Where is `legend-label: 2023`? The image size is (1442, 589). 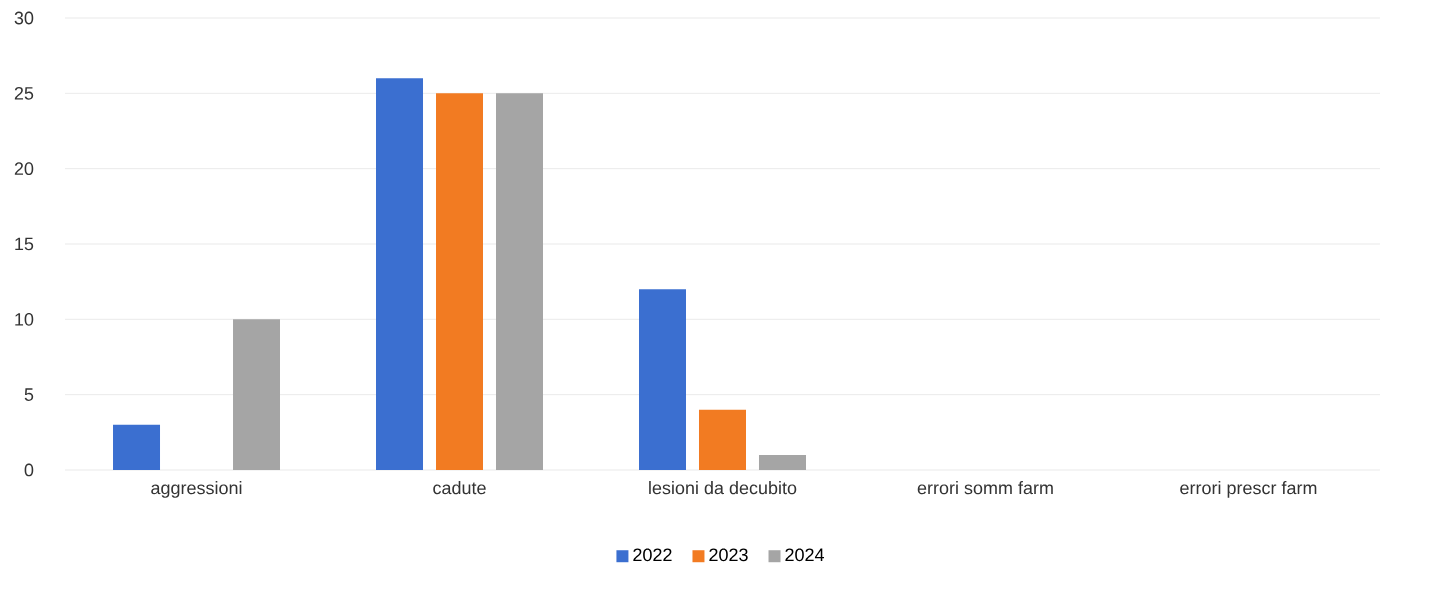
legend-label: 2023 is located at coordinates (728, 555).